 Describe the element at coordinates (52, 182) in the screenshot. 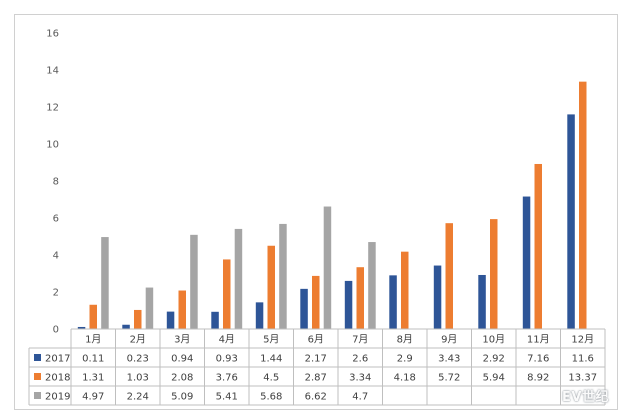

I see `y-axis: 0 2 4 6 8 10 12 14 16` at that location.